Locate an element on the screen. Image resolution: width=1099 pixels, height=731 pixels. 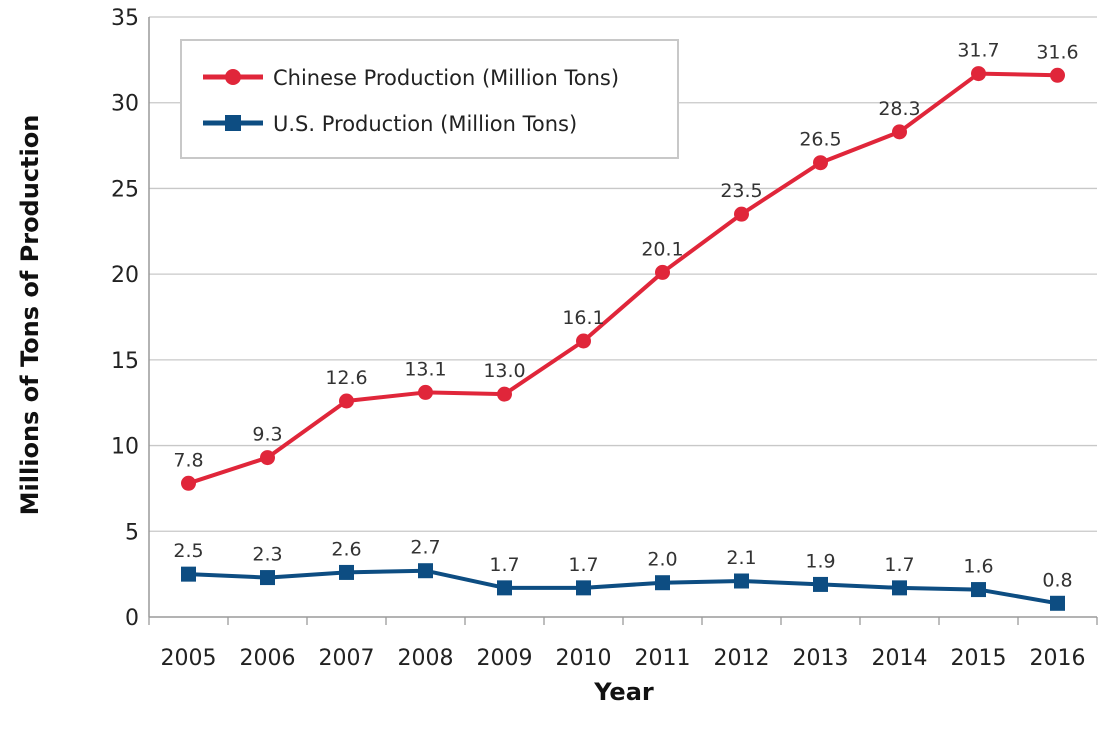
x-tick-label-2006: 2006 is located at coordinates (268, 658).